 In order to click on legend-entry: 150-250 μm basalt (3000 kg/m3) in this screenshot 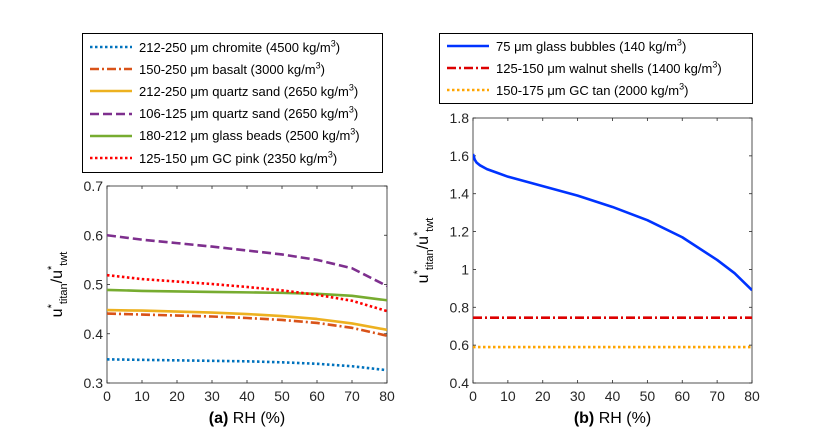, I will do `click(232, 69)`.